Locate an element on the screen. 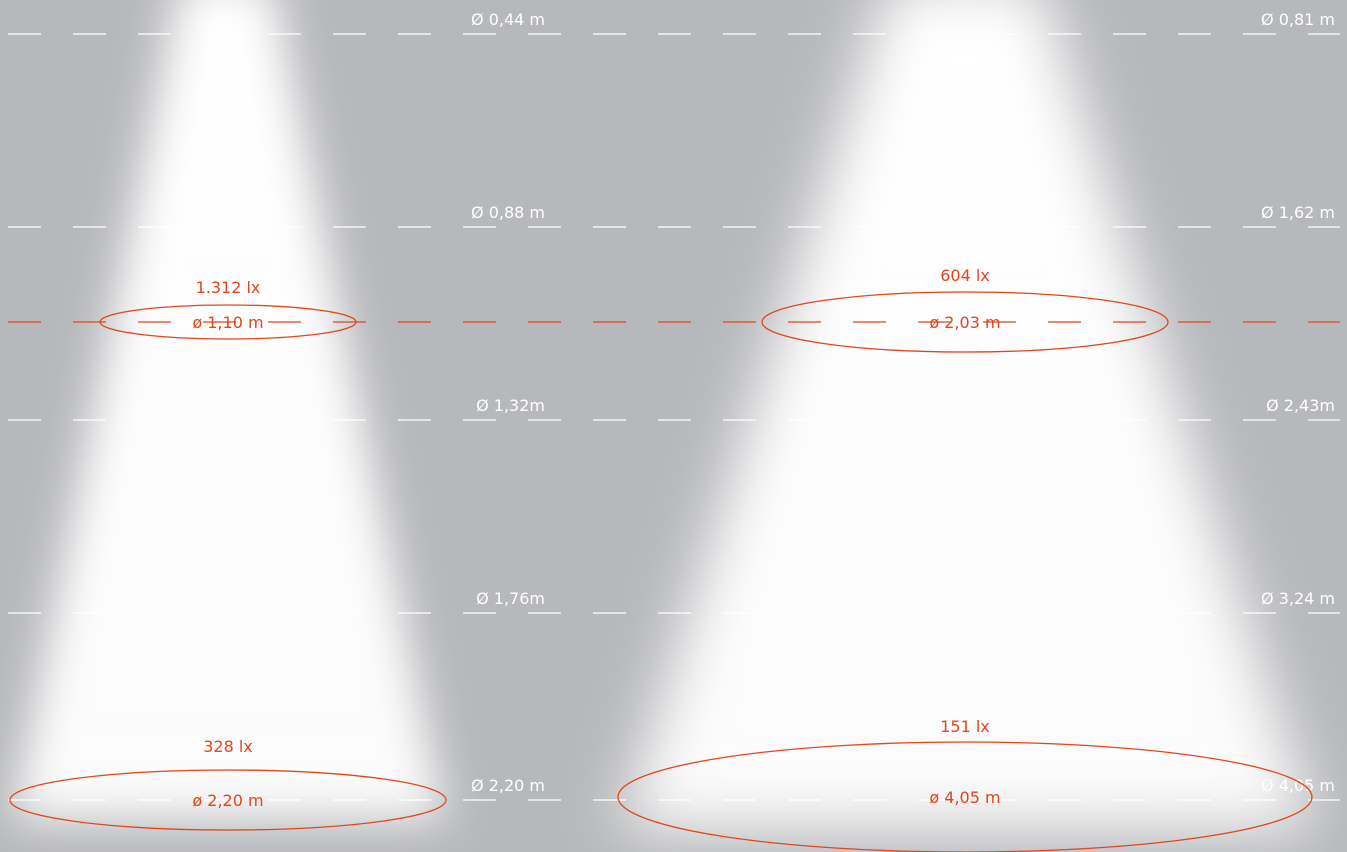 The height and width of the screenshot is (852, 1347). lux-label: 151 lx is located at coordinates (965, 726).